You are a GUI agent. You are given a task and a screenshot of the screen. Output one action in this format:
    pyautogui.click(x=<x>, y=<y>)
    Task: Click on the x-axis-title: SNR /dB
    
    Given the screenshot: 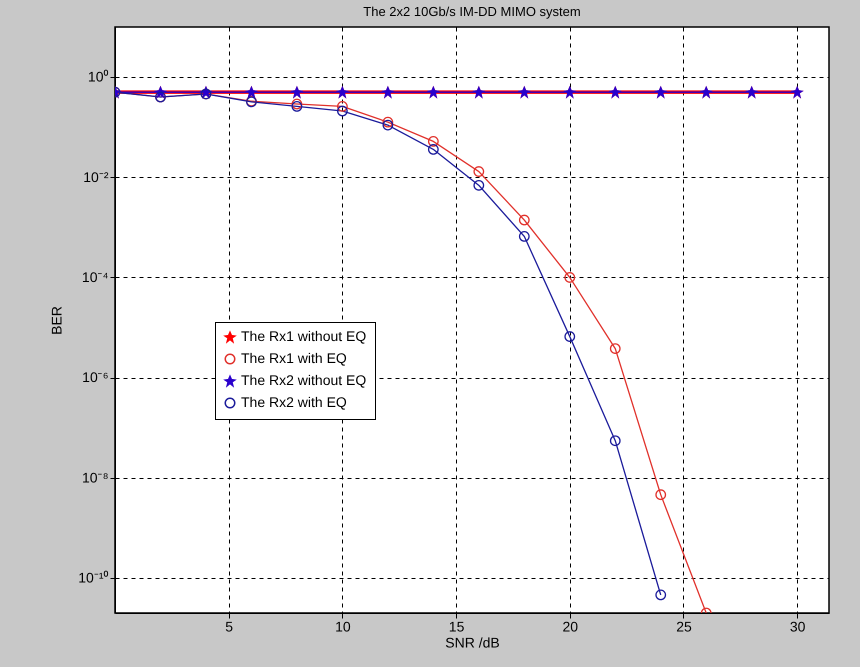 What is the action you would take?
    pyautogui.click(x=472, y=642)
    